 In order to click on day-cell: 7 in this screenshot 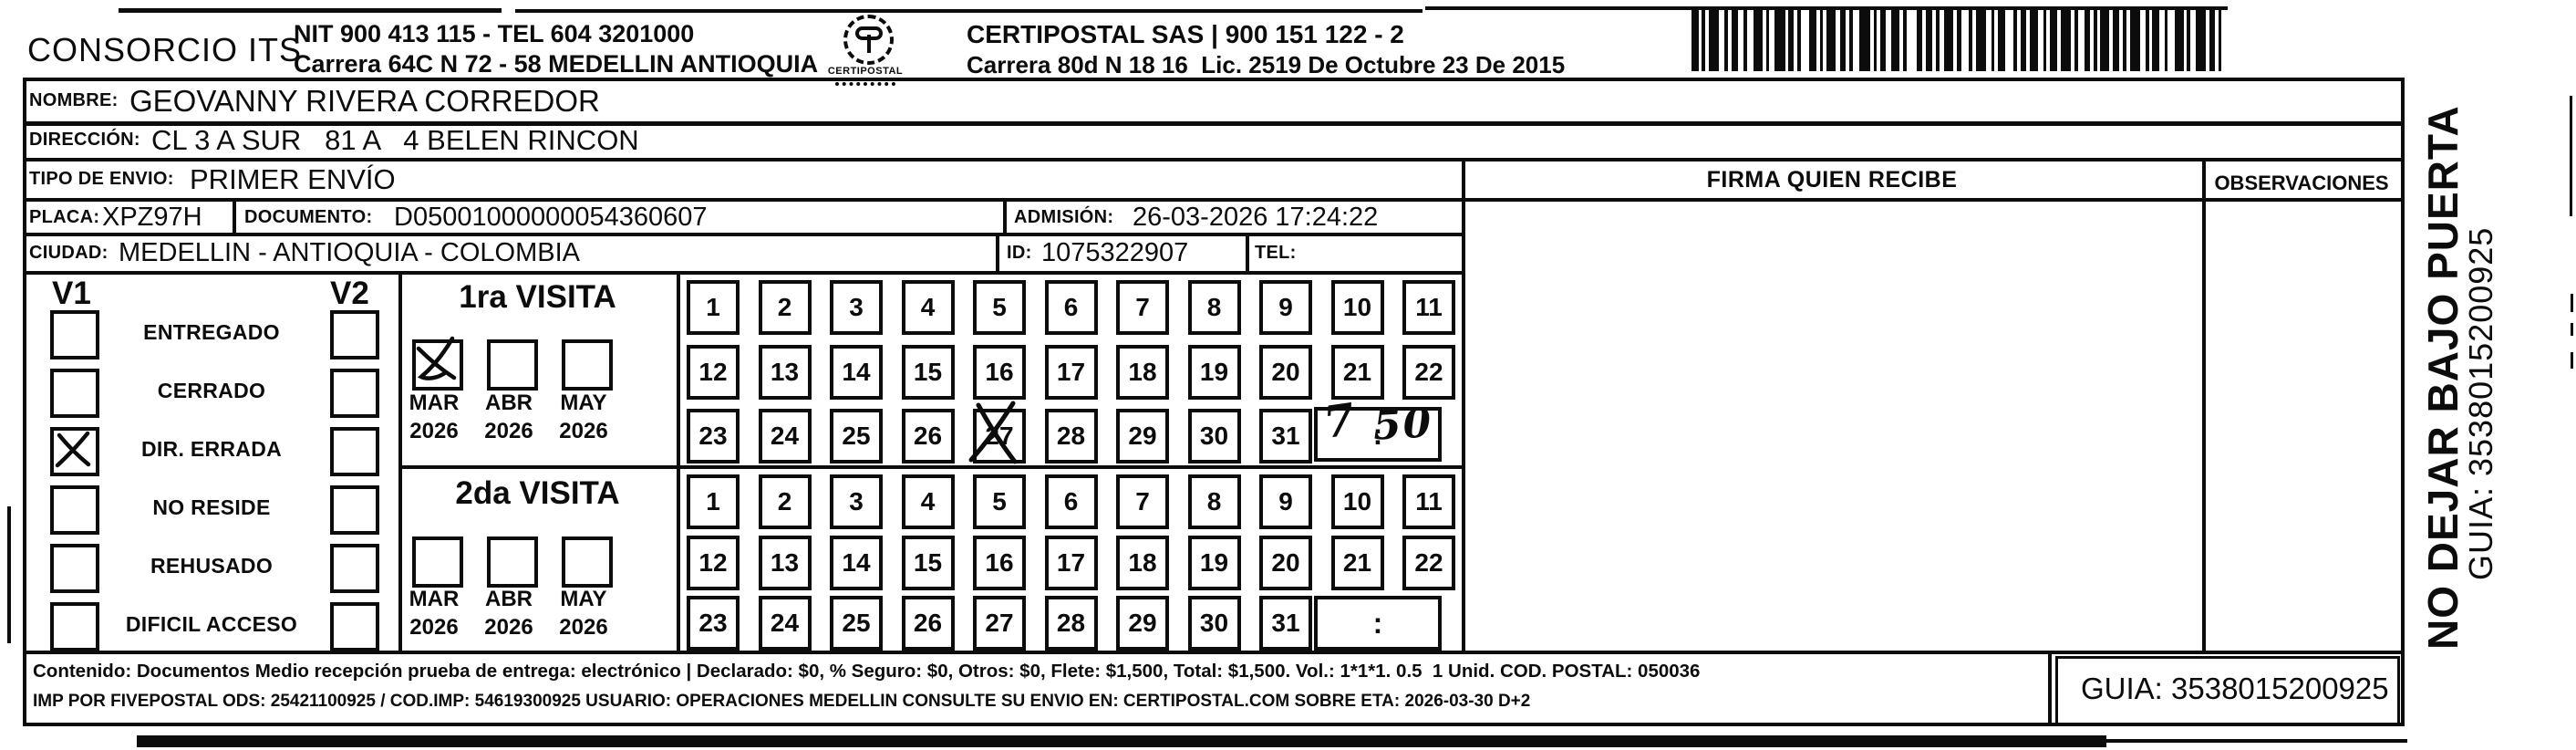, I will do `click(1142, 308)`.